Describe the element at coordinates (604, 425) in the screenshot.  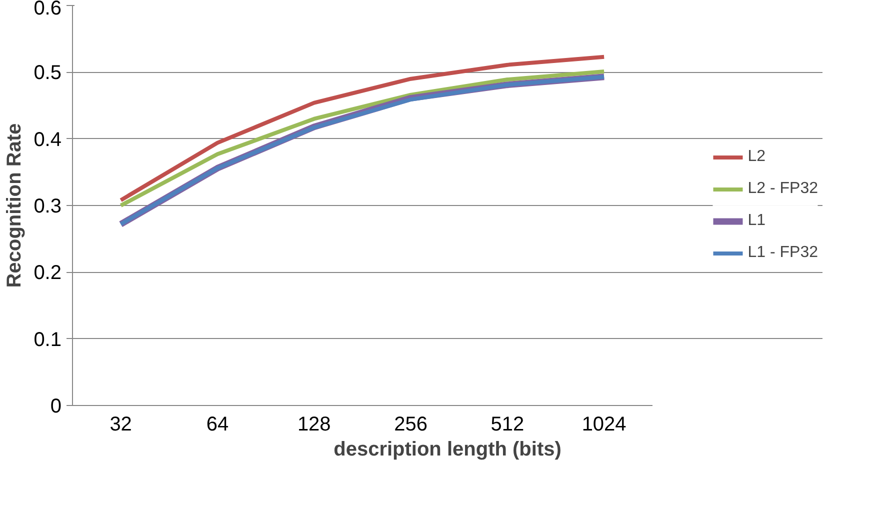
I see `x-tick-label: 1024` at that location.